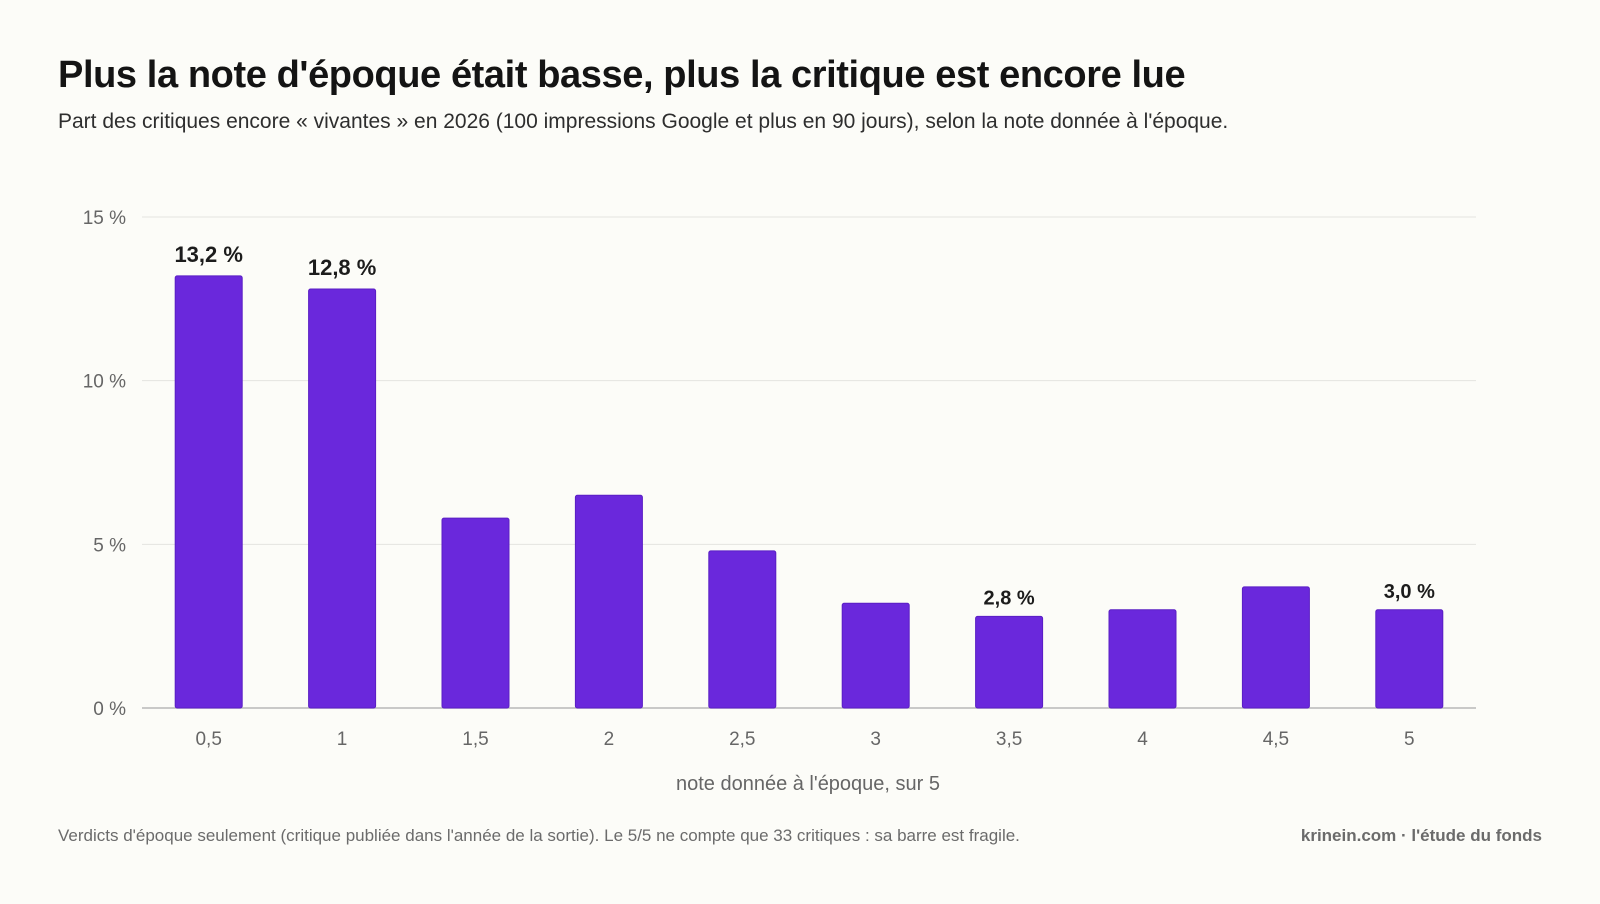 The image size is (1600, 904). Describe the element at coordinates (208, 739) in the screenshot. I see `x-tick-label: 0,5` at that location.